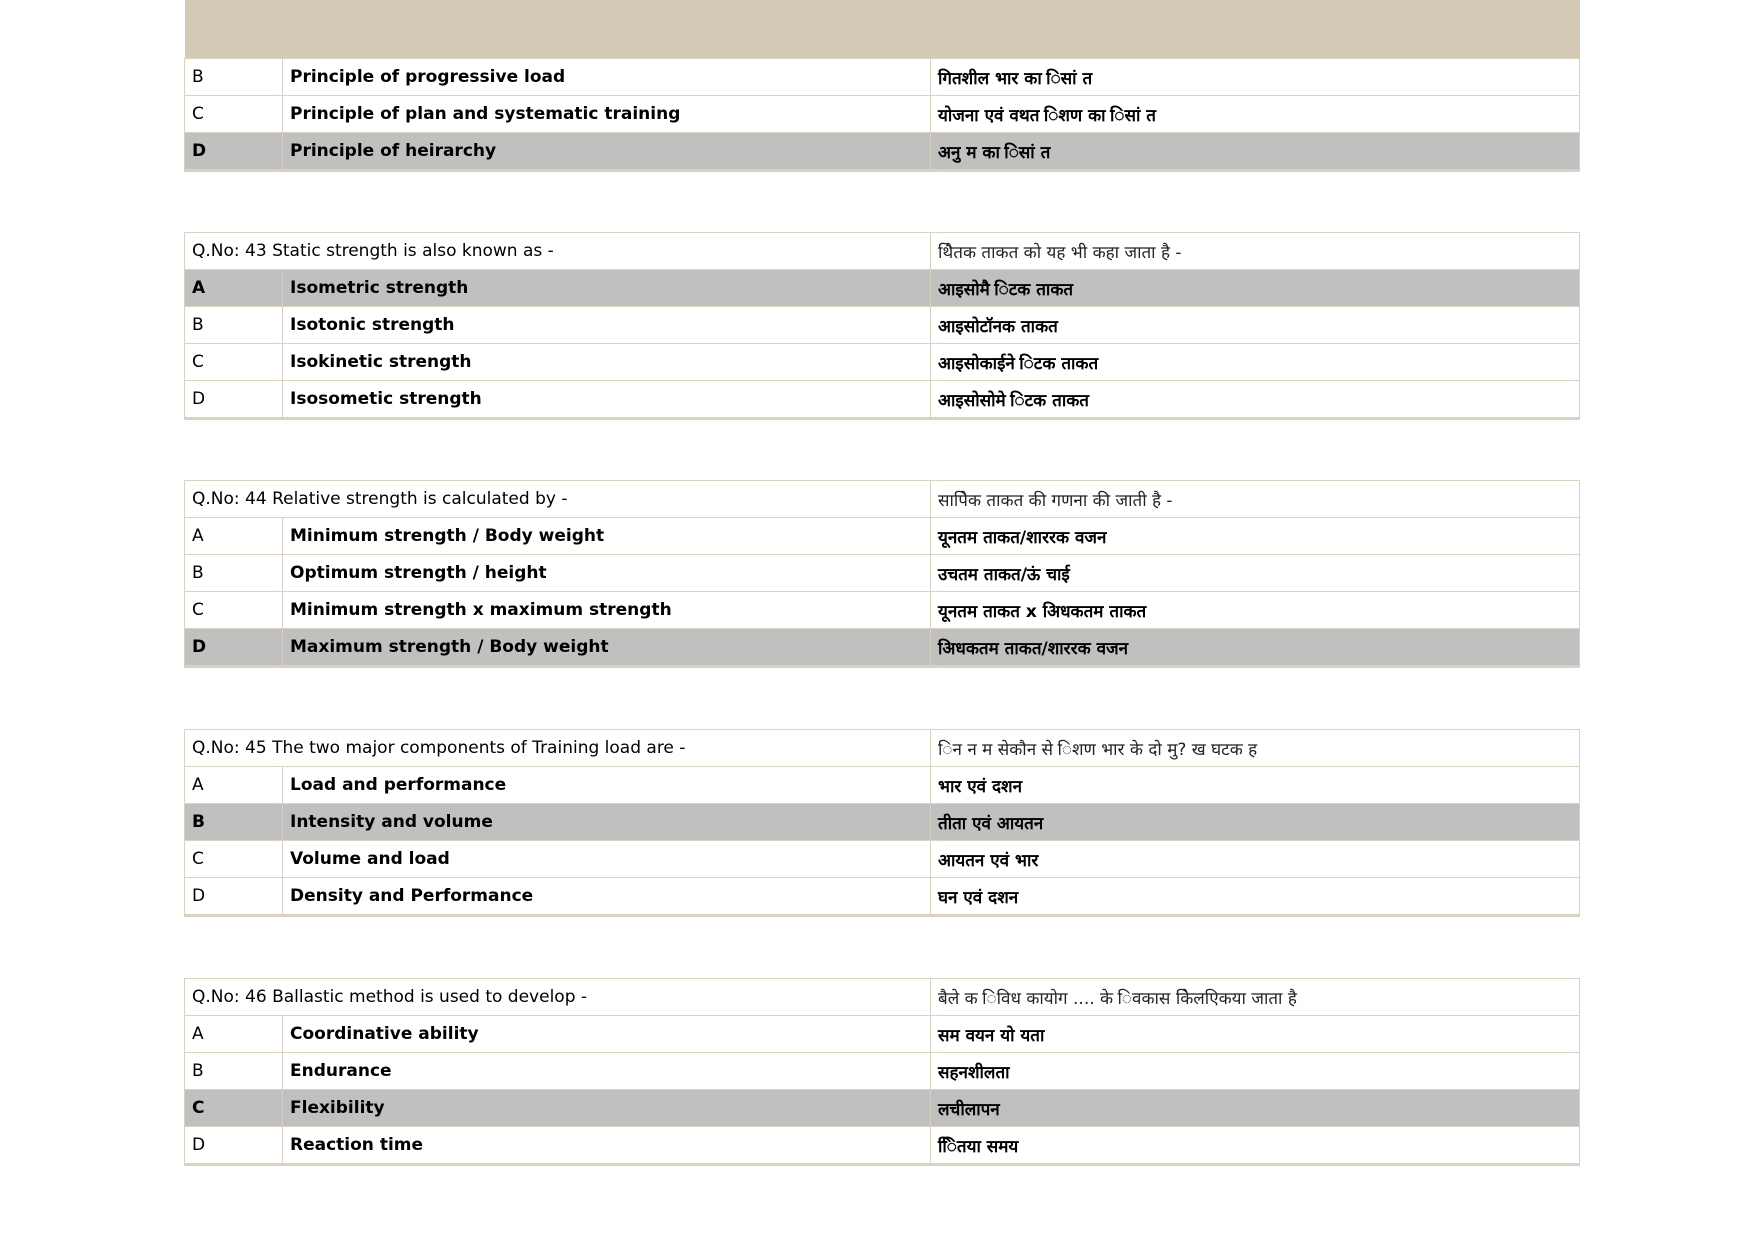  I want to click on option-row: B Endurance सहनशीलता, so click(882, 1071).